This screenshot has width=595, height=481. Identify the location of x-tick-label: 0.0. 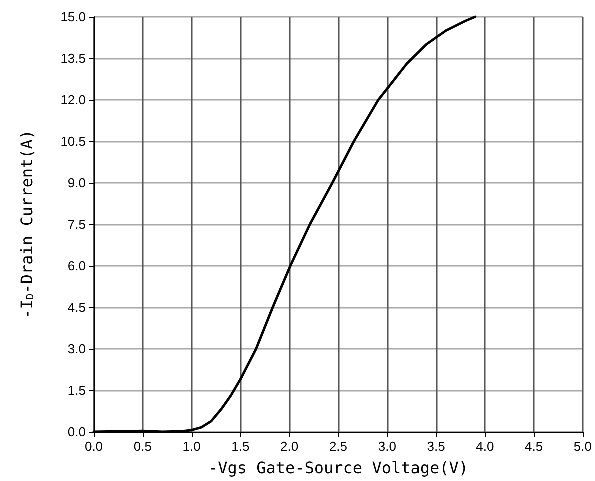
(94, 446).